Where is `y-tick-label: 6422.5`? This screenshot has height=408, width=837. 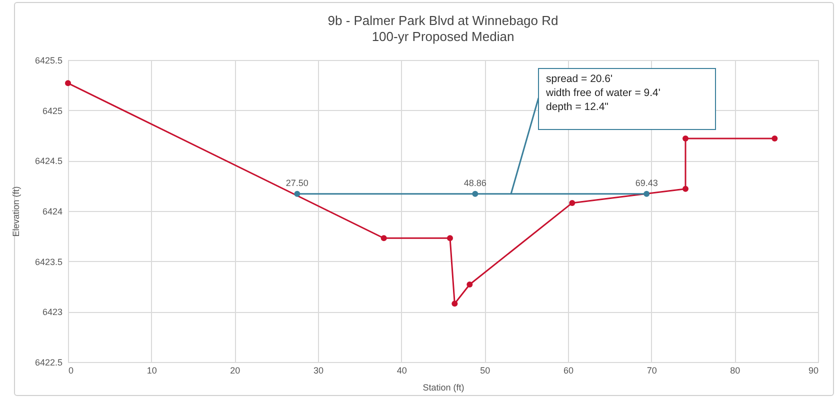 y-tick-label: 6422.5 is located at coordinates (48, 363).